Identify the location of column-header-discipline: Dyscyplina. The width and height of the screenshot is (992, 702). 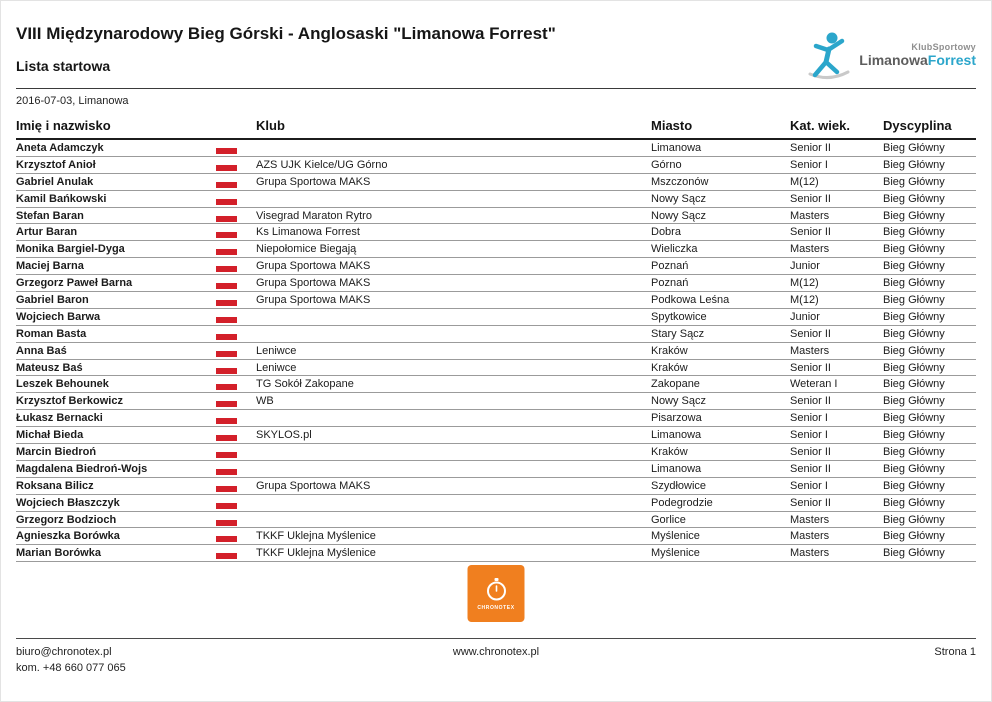
(917, 125).